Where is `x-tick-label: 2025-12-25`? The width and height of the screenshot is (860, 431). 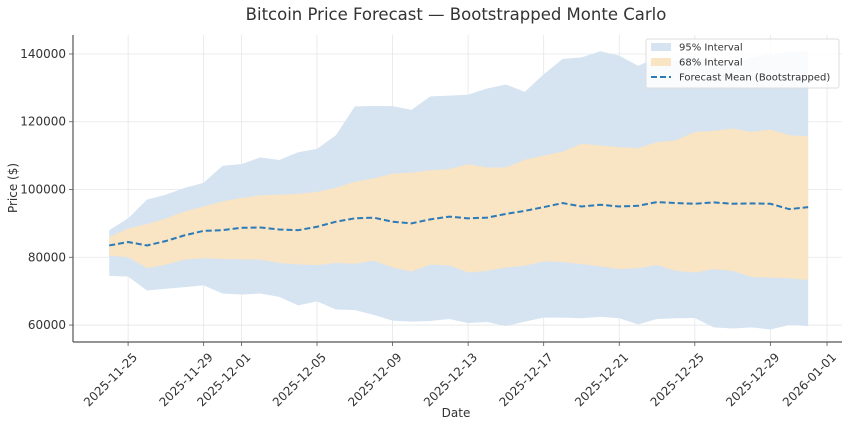 x-tick-label: 2025-12-25 is located at coordinates (677, 379).